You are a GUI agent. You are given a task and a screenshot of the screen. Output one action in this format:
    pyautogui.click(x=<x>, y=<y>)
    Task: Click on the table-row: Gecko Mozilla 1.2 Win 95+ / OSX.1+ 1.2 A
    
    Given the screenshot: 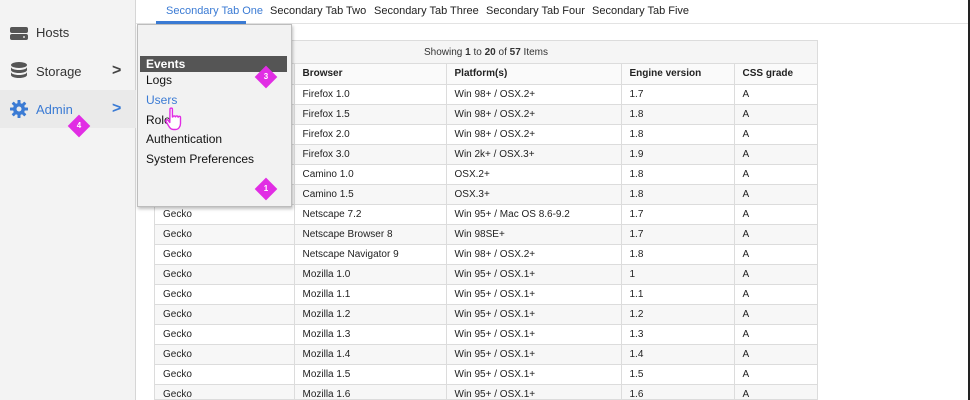 What is the action you would take?
    pyautogui.click(x=486, y=314)
    